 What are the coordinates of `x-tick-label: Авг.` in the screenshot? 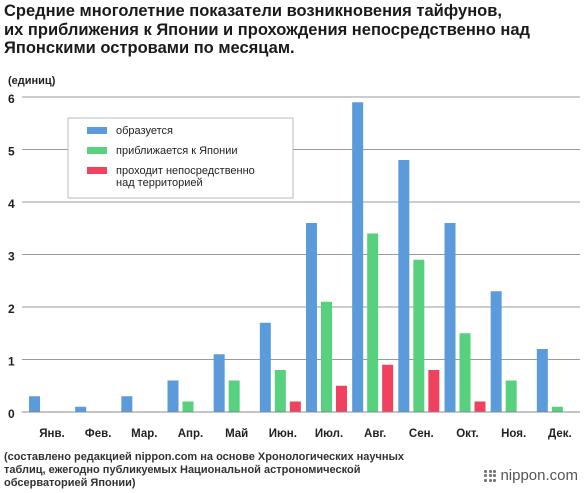 It's located at (375, 434).